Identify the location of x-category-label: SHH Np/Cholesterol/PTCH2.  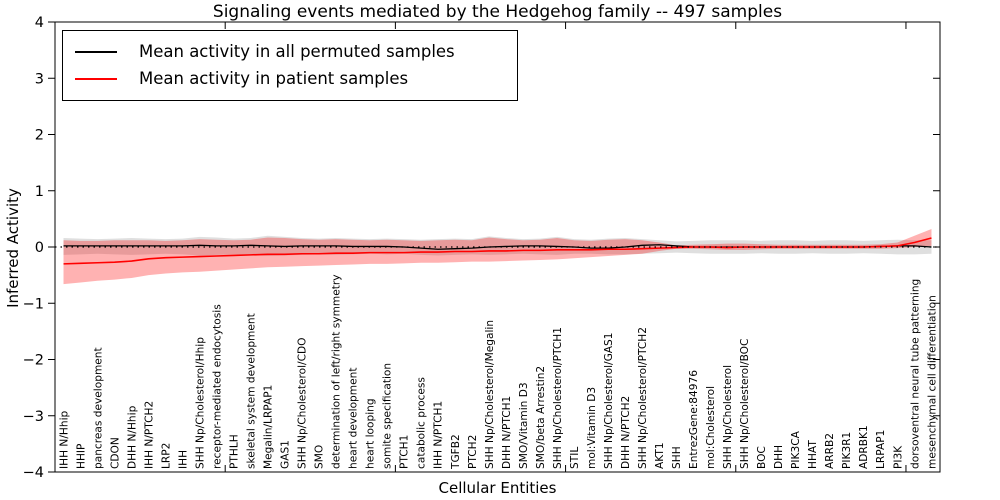
(643, 398).